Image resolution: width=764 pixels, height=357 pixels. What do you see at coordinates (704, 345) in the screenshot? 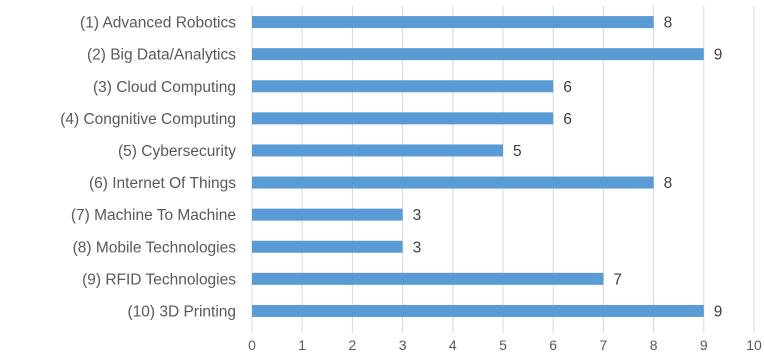
I see `x-tick-label: 9` at bounding box center [704, 345].